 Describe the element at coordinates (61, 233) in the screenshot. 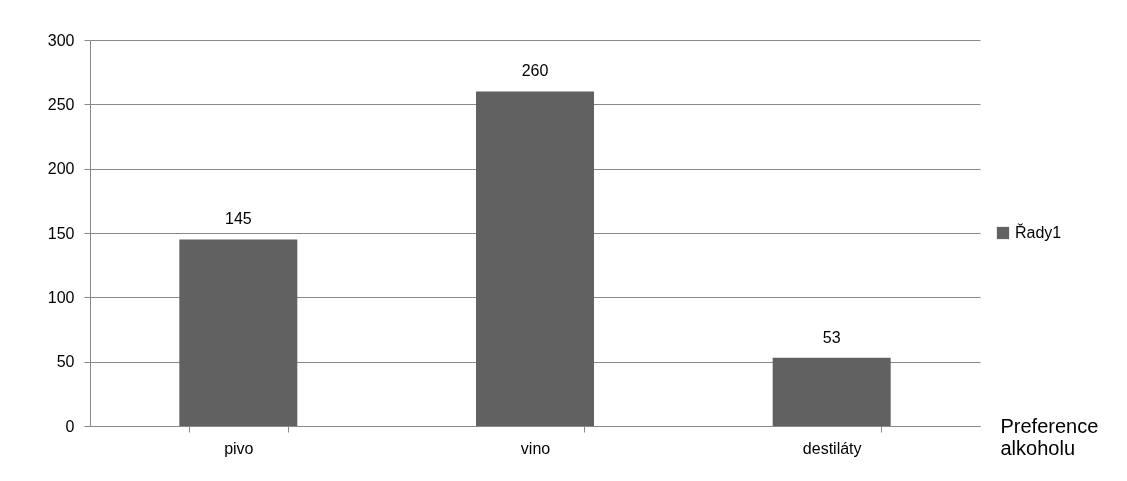

I see `y-tick-label: 150` at that location.